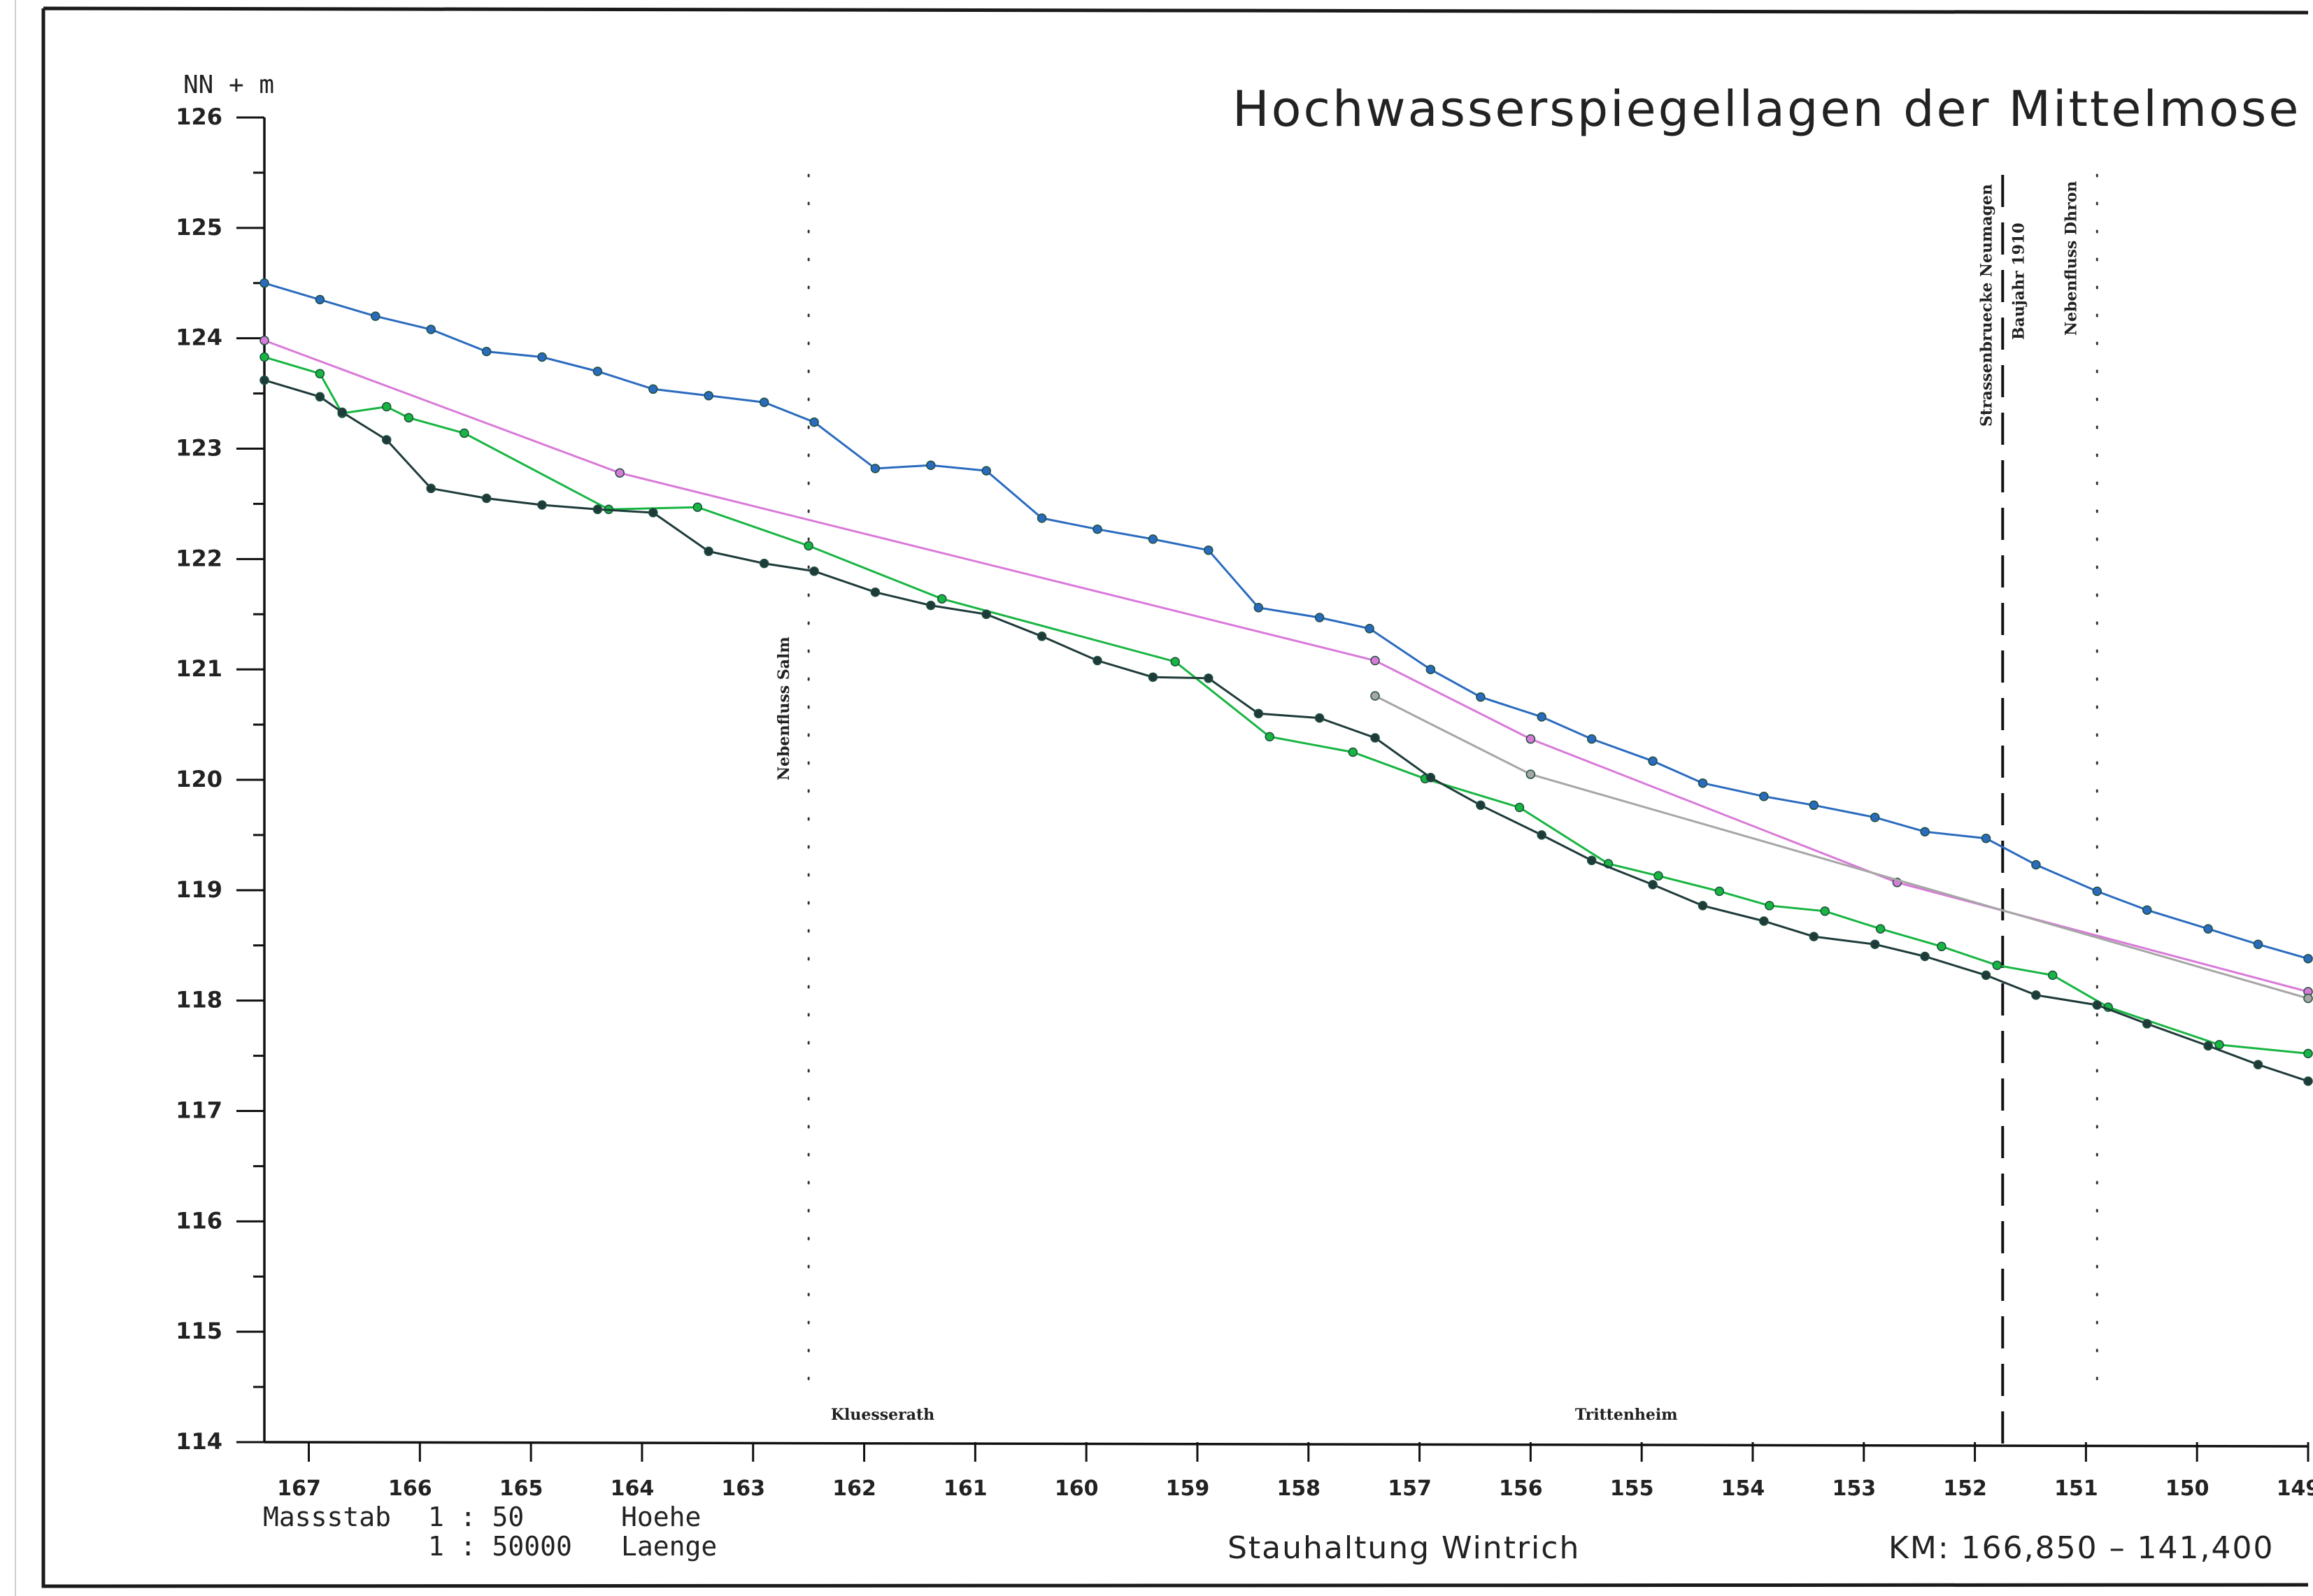 The height and width of the screenshot is (1596, 2313). I want to click on y-tick-label: 122, so click(199, 558).